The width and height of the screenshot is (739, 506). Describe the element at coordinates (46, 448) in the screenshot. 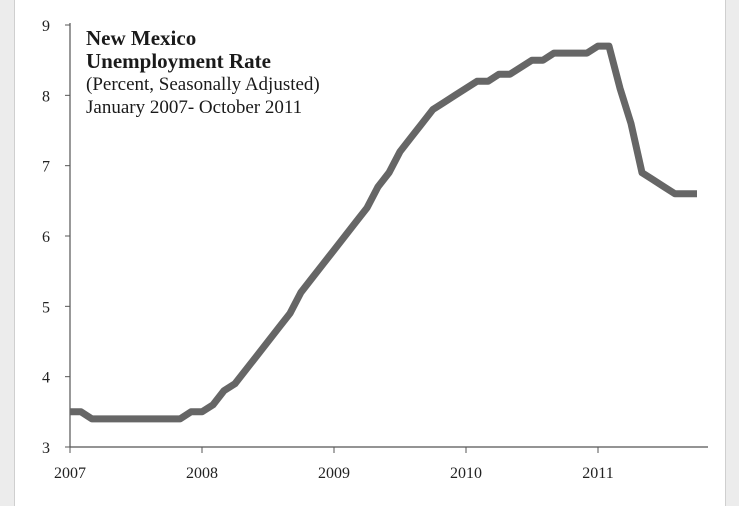

I see `y-tick-label: 3` at that location.